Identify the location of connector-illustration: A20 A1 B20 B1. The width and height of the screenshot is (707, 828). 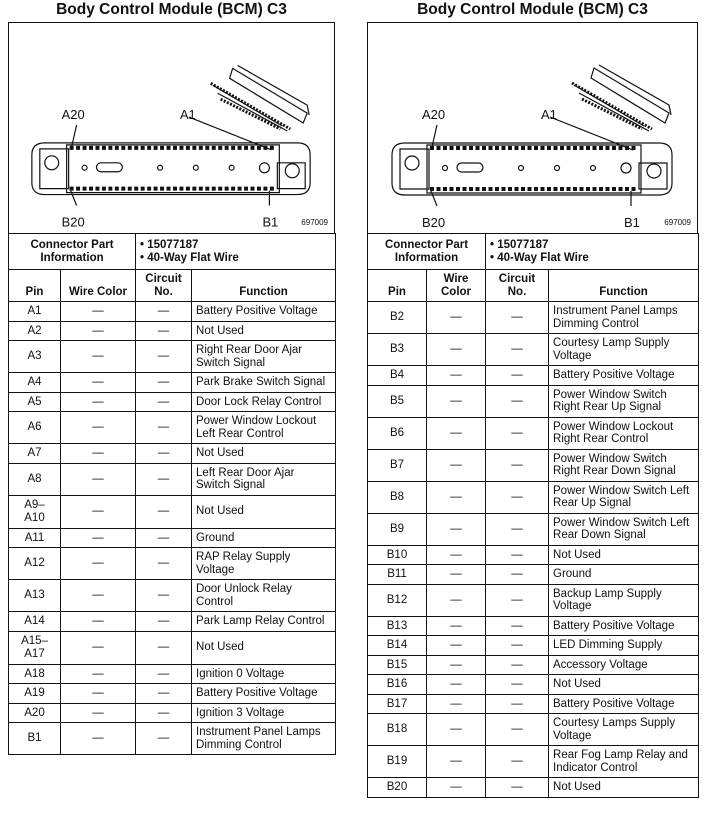
(171, 146).